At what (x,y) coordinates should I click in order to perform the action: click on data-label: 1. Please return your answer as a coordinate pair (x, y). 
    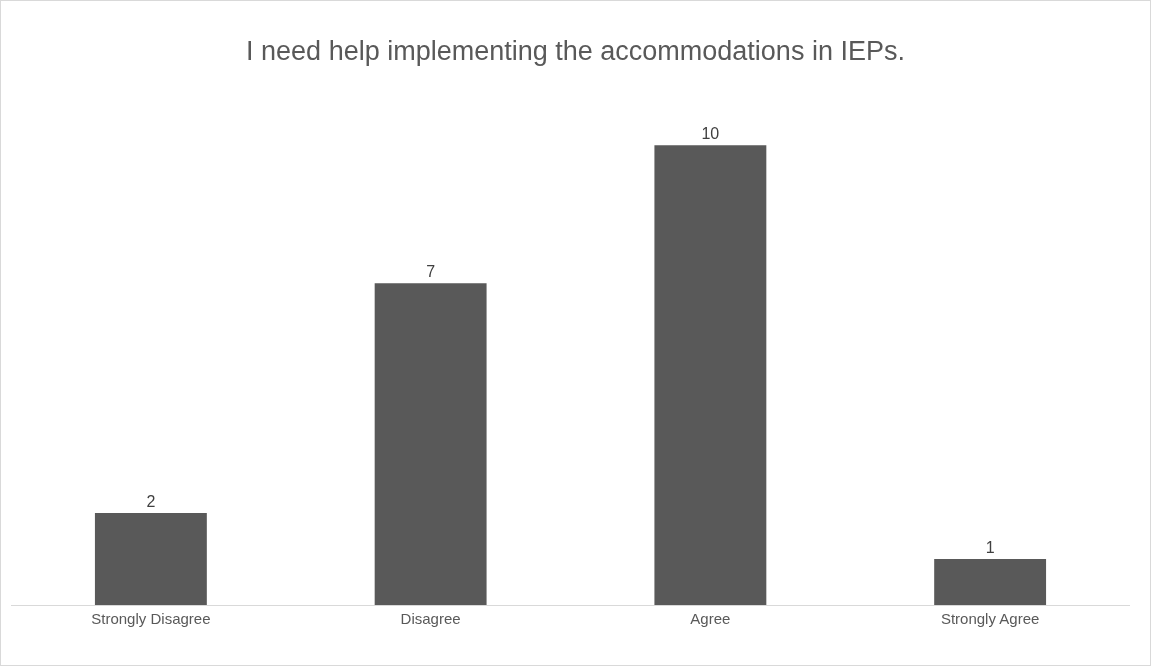
    Looking at the image, I should click on (990, 548).